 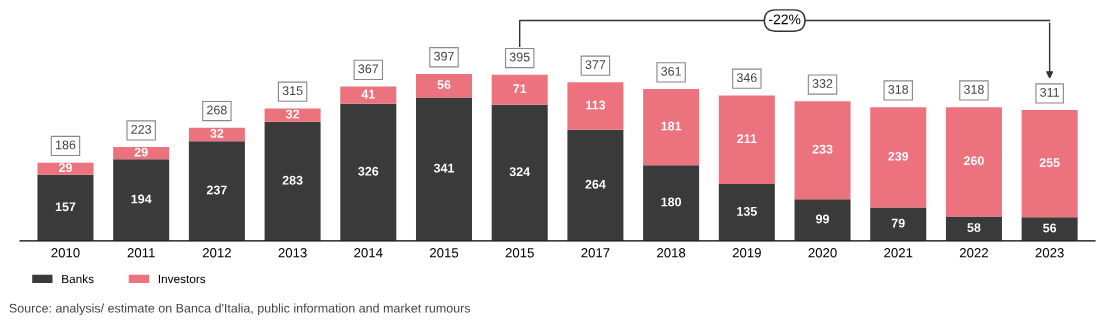 I want to click on x-tick-label: 2020, so click(x=822, y=253).